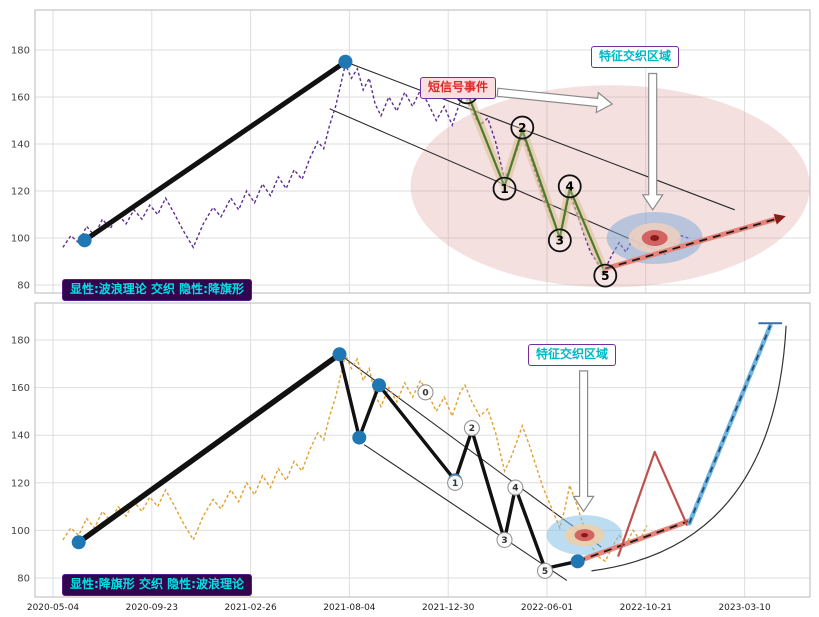  Describe the element at coordinates (448, 608) in the screenshot. I see `xtick-label-4: 2021-12-30` at that location.